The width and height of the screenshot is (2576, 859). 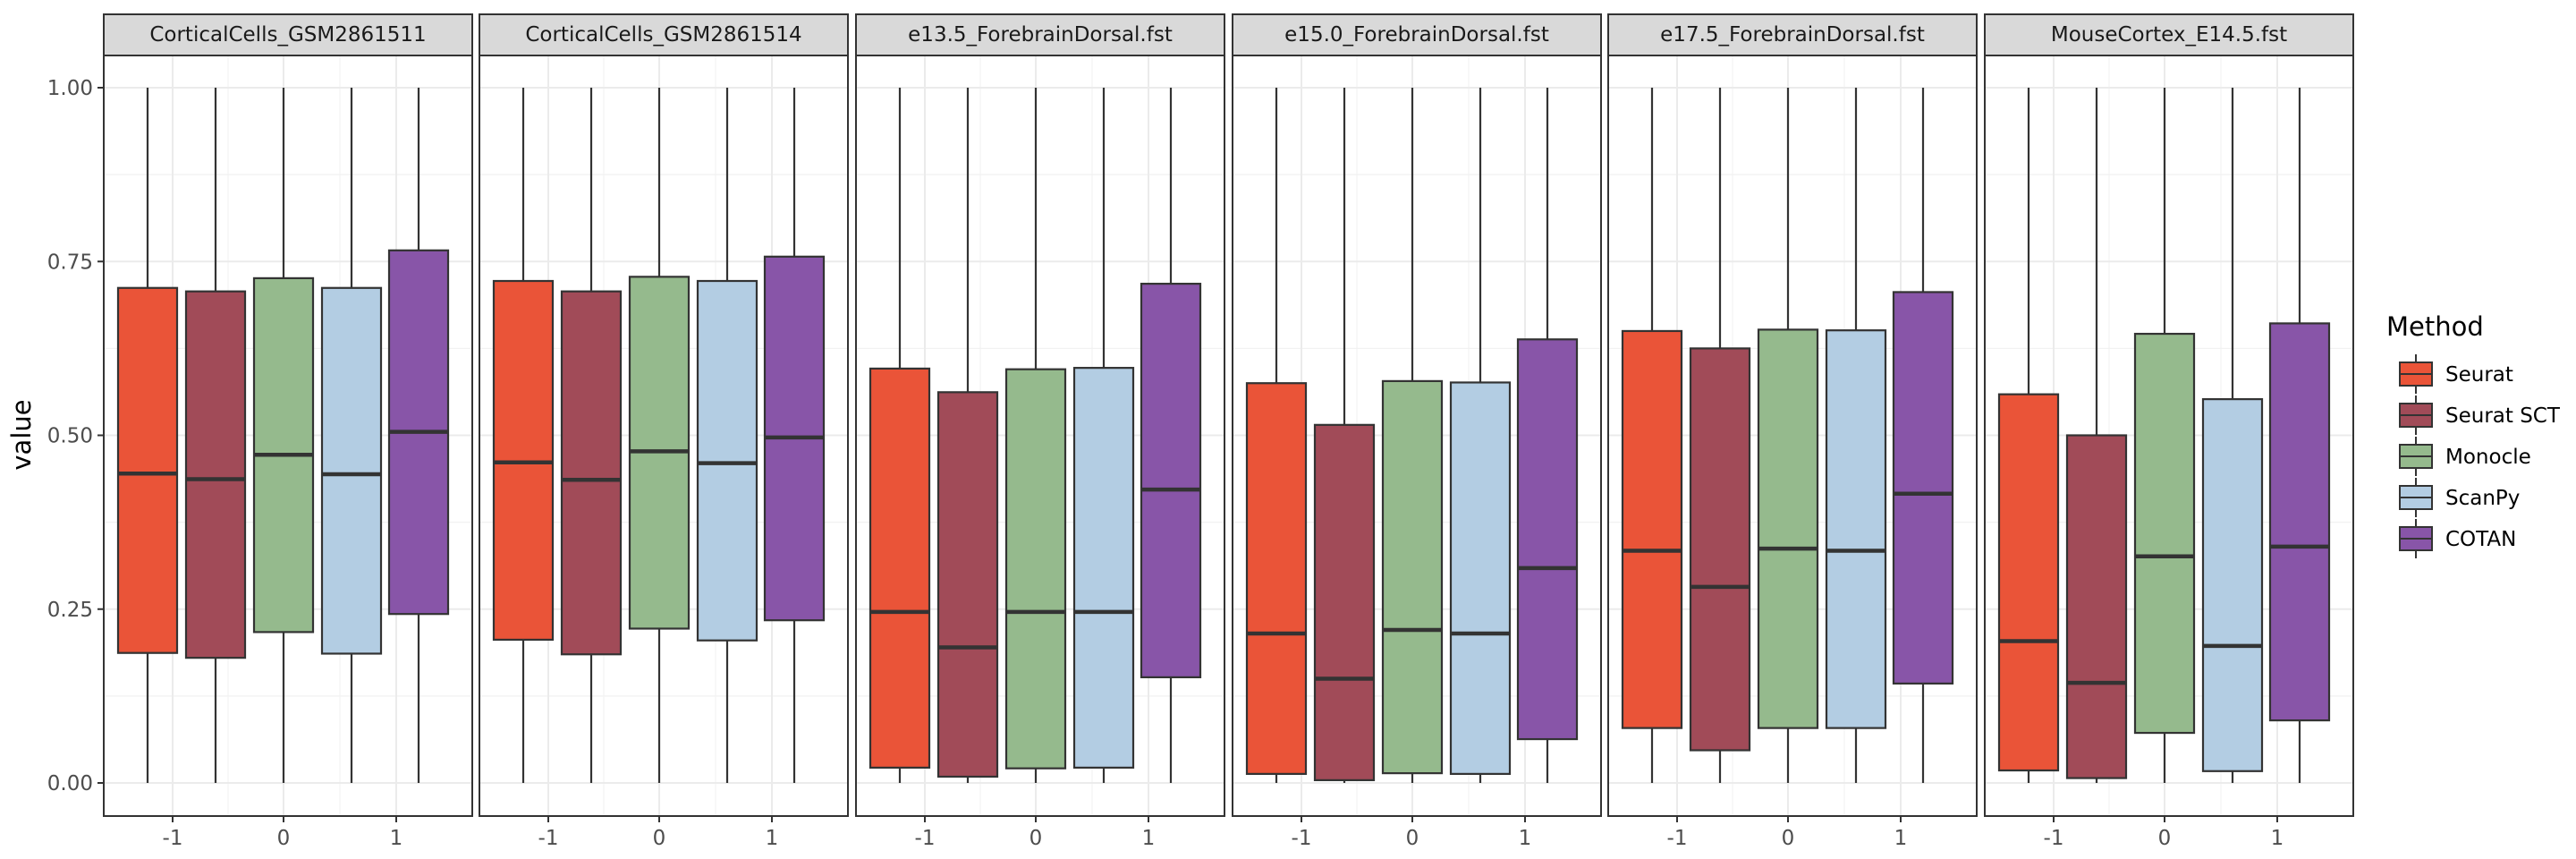 What do you see at coordinates (2479, 375) in the screenshot?
I see `legend-label: Seurat` at bounding box center [2479, 375].